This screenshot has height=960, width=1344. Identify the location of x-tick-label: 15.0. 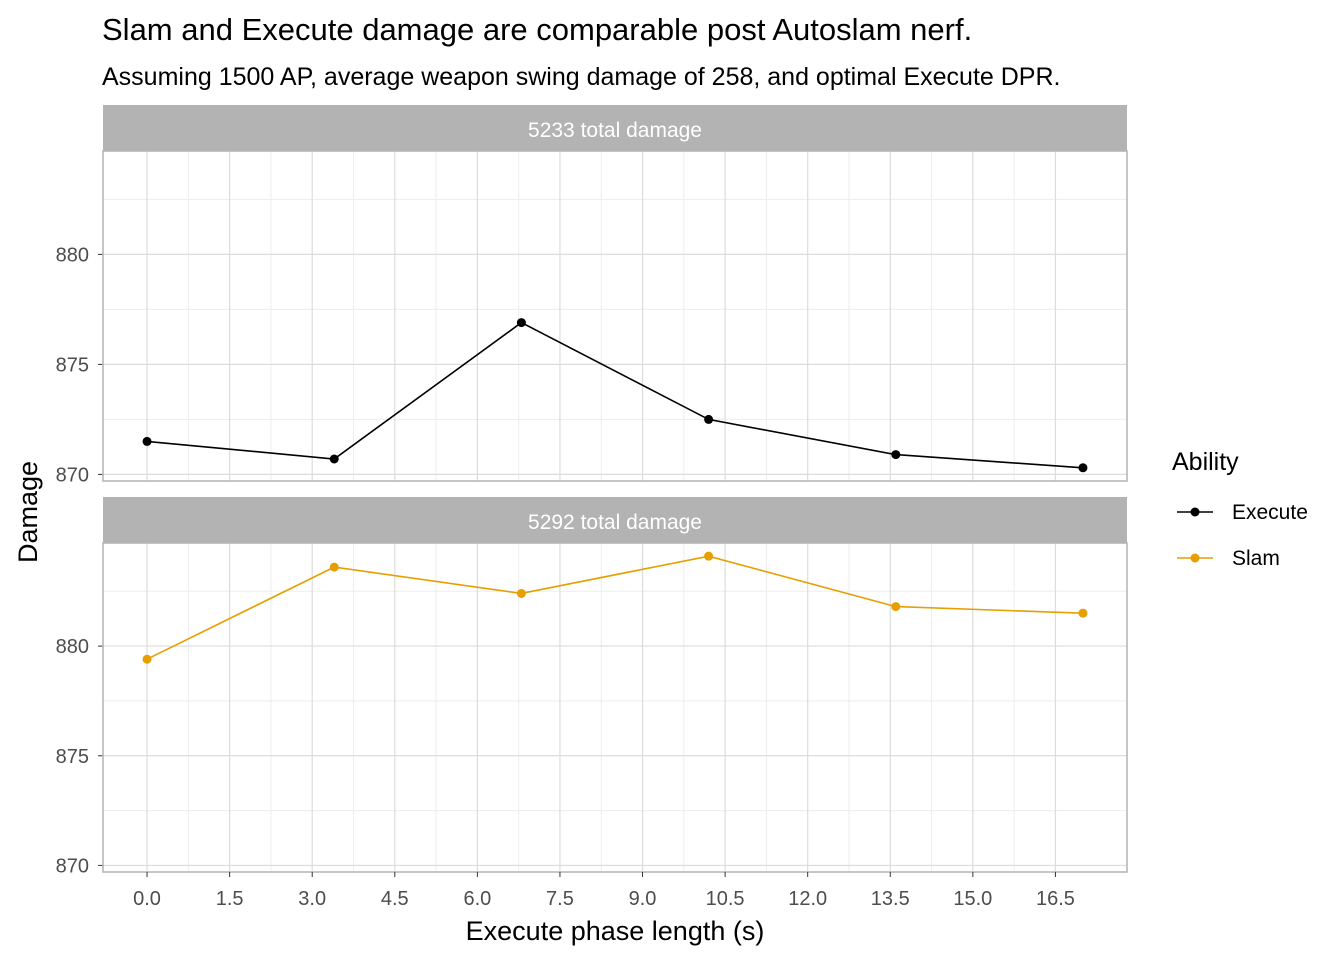
(972, 899).